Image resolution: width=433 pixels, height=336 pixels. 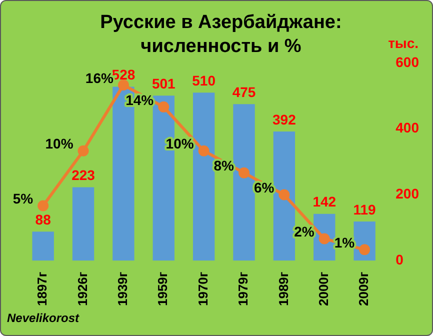 I want to click on x-tick-label: 1970г, so click(x=202, y=288).